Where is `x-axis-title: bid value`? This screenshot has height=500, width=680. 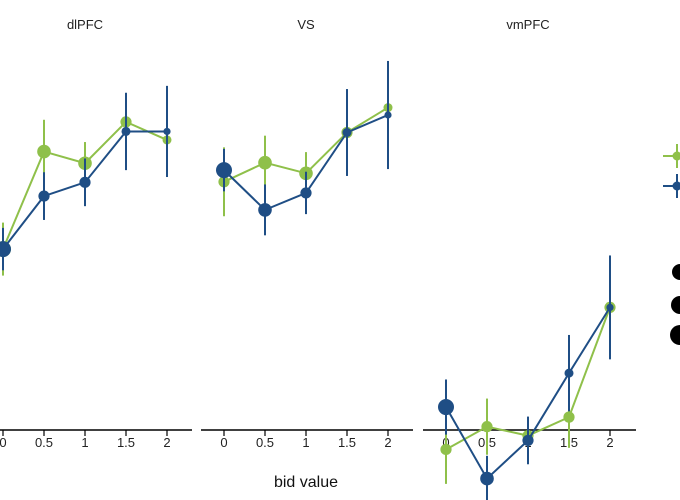
x-axis-title: bid value is located at coordinates (306, 482).